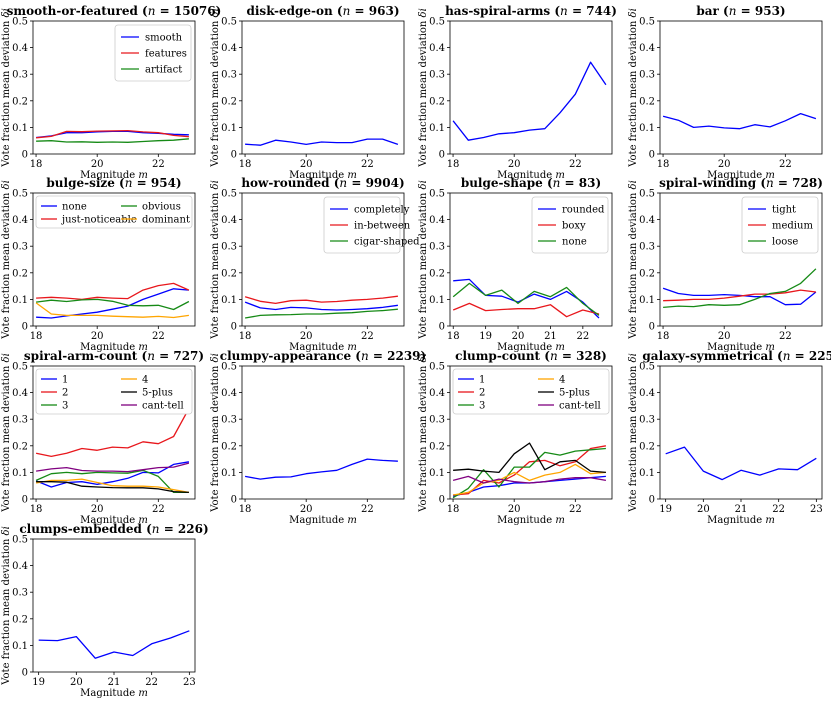  What do you see at coordinates (502, 11) in the screenshot?
I see `panel-title-name: has-spiral-arms (` at bounding box center [502, 11].